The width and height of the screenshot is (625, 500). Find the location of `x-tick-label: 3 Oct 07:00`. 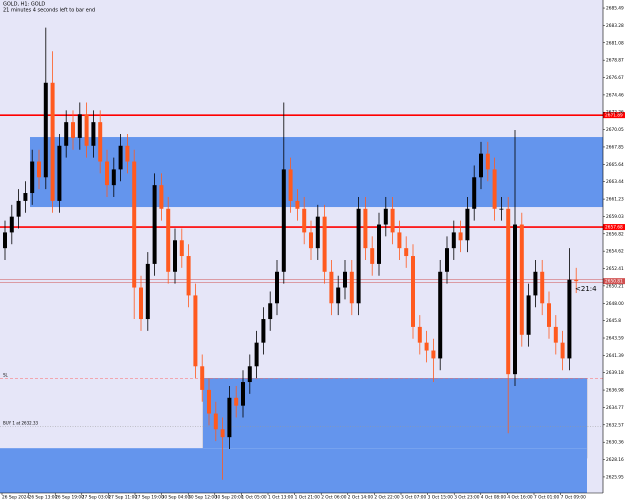

x-tick-label: 3 Oct 07:00 is located at coordinates (414, 497).